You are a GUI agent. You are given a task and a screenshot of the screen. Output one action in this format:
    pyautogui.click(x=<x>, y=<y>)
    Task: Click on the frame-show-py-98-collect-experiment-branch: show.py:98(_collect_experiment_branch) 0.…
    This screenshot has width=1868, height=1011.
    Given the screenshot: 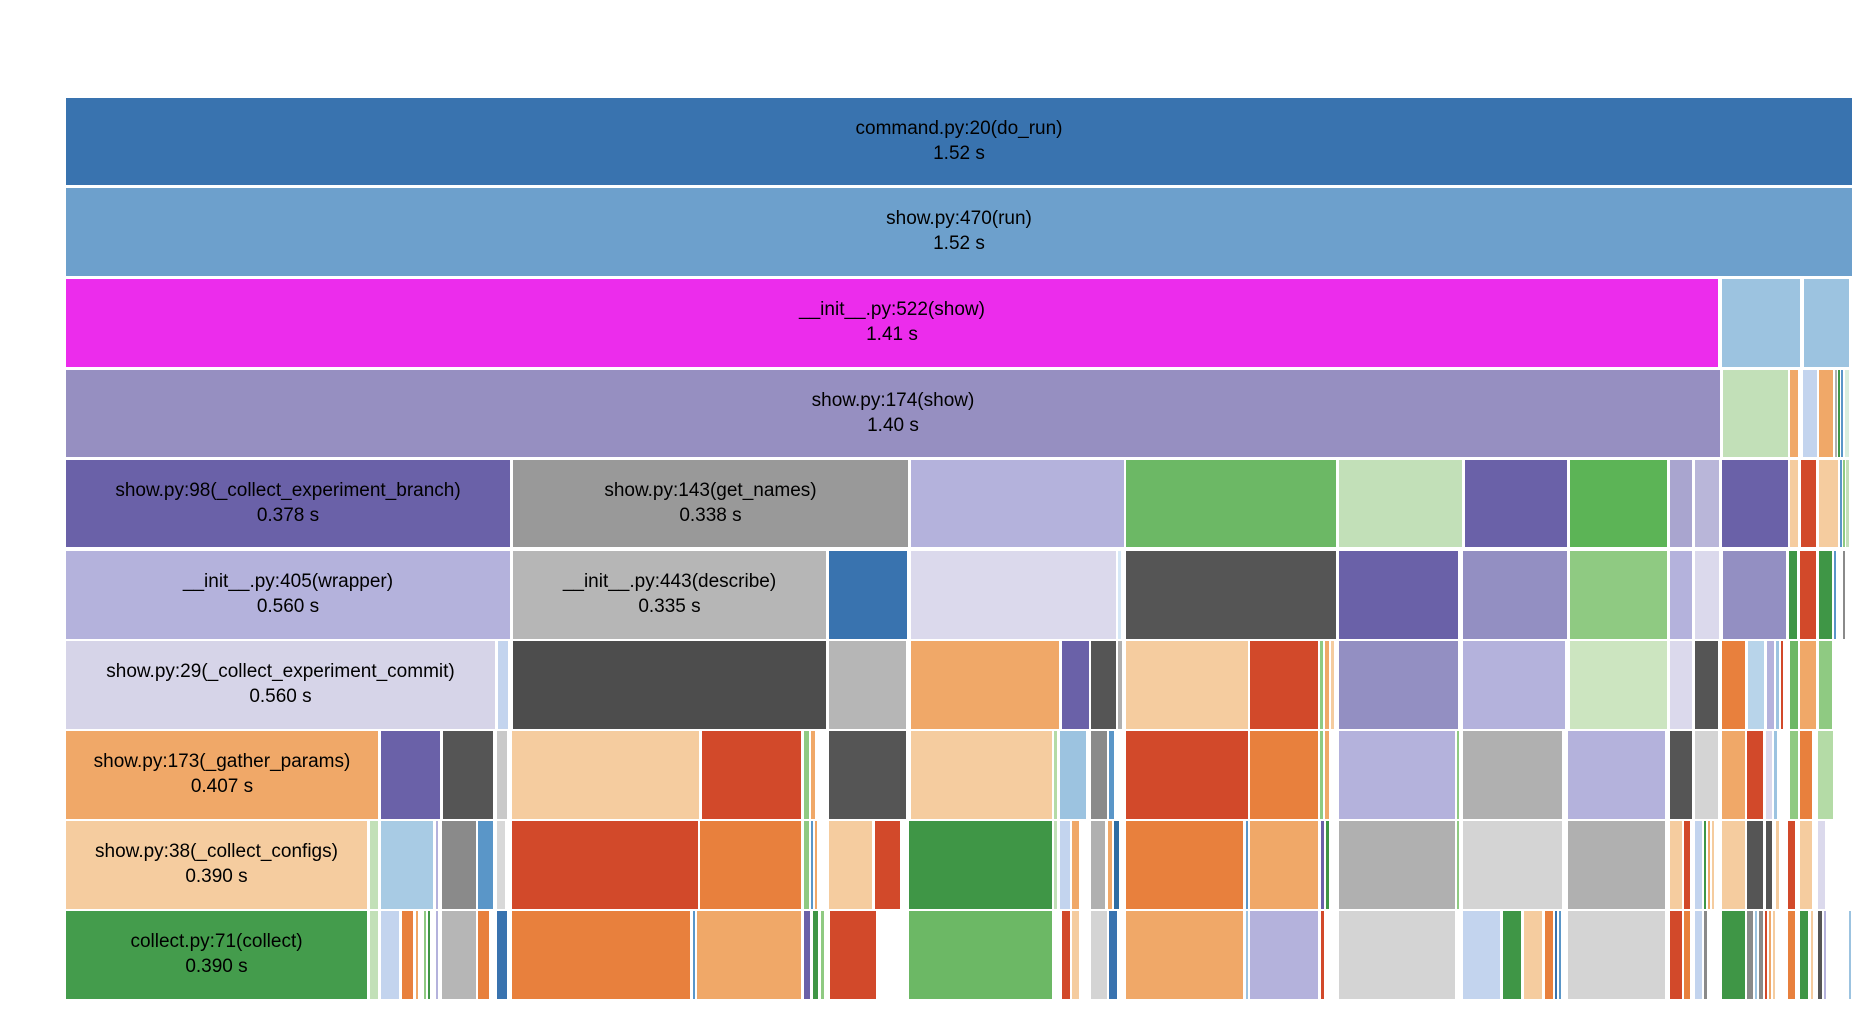 What is the action you would take?
    pyautogui.click(x=288, y=503)
    